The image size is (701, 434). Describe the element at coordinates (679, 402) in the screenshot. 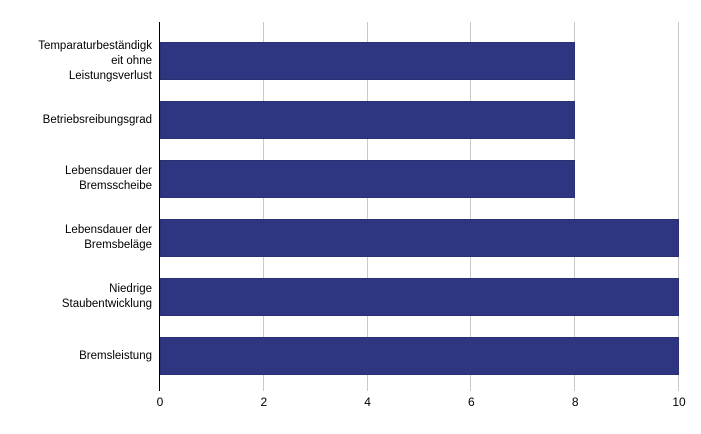

I see `x-tick-label-10: 10` at that location.